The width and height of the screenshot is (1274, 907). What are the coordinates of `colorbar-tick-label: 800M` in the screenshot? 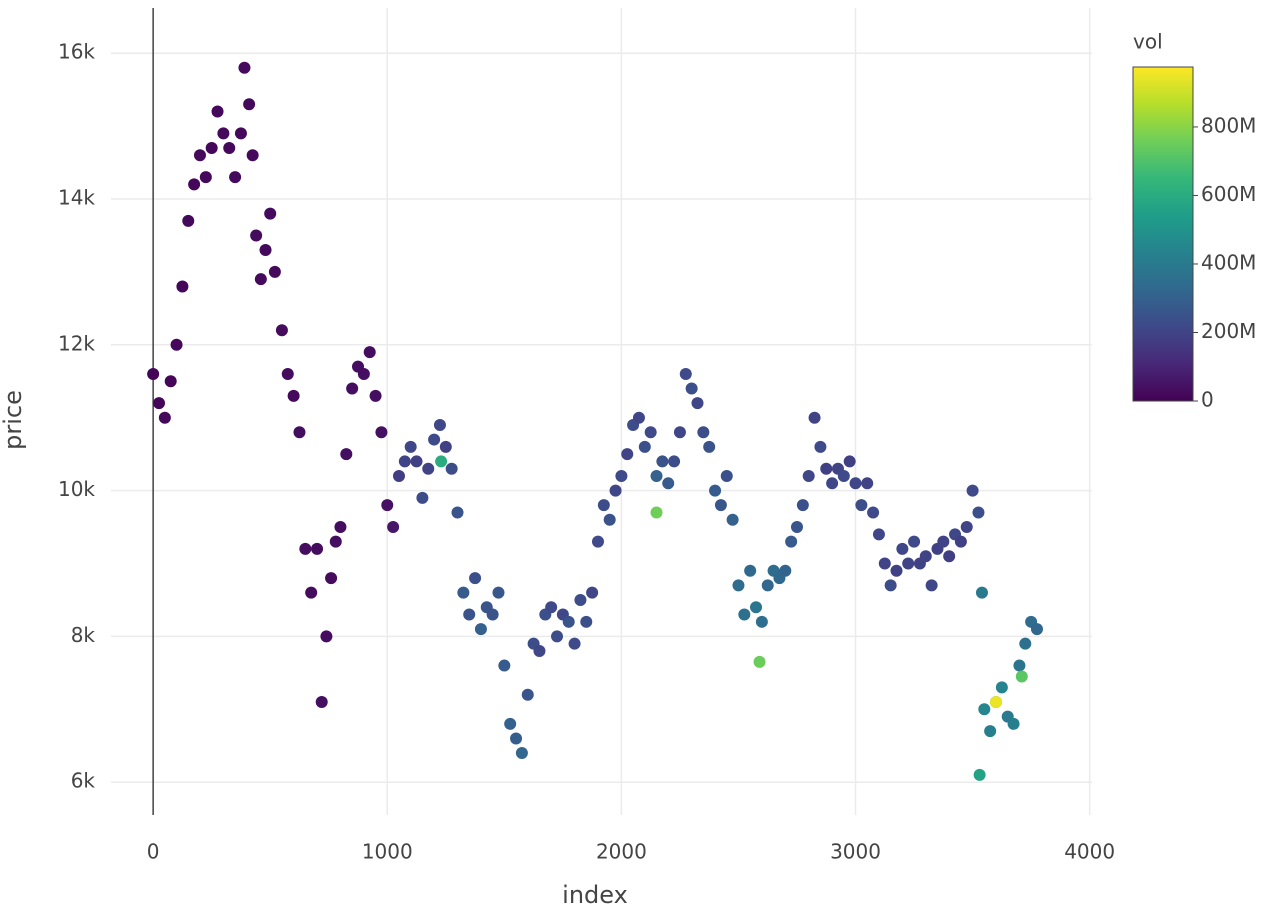 It's located at (1228, 125).